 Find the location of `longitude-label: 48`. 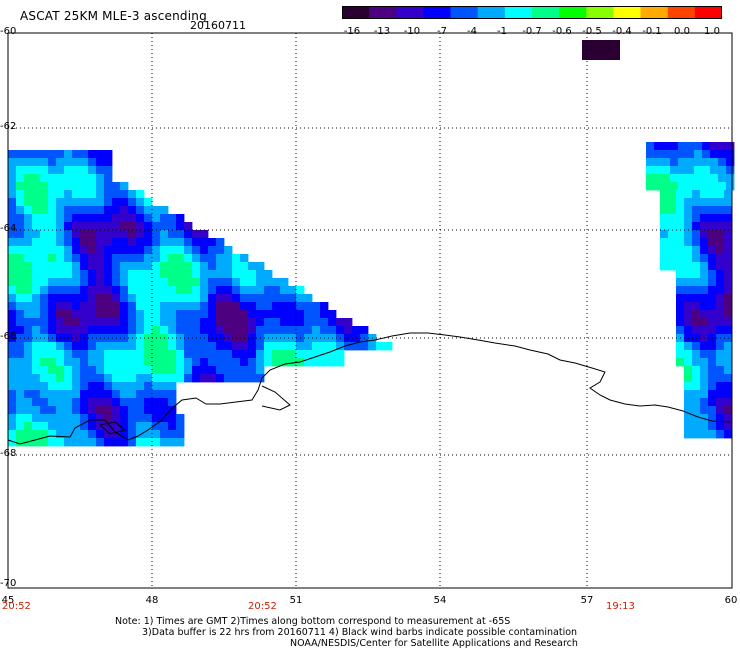

longitude-label: 48 is located at coordinates (152, 600).